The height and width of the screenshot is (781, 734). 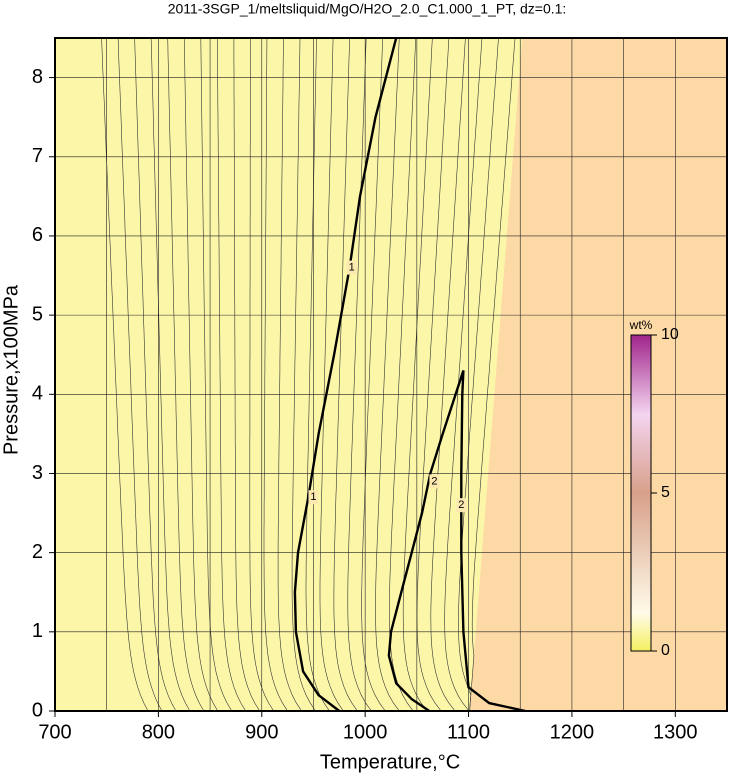 What do you see at coordinates (261, 732) in the screenshot?
I see `x-tick-label: 900` at bounding box center [261, 732].